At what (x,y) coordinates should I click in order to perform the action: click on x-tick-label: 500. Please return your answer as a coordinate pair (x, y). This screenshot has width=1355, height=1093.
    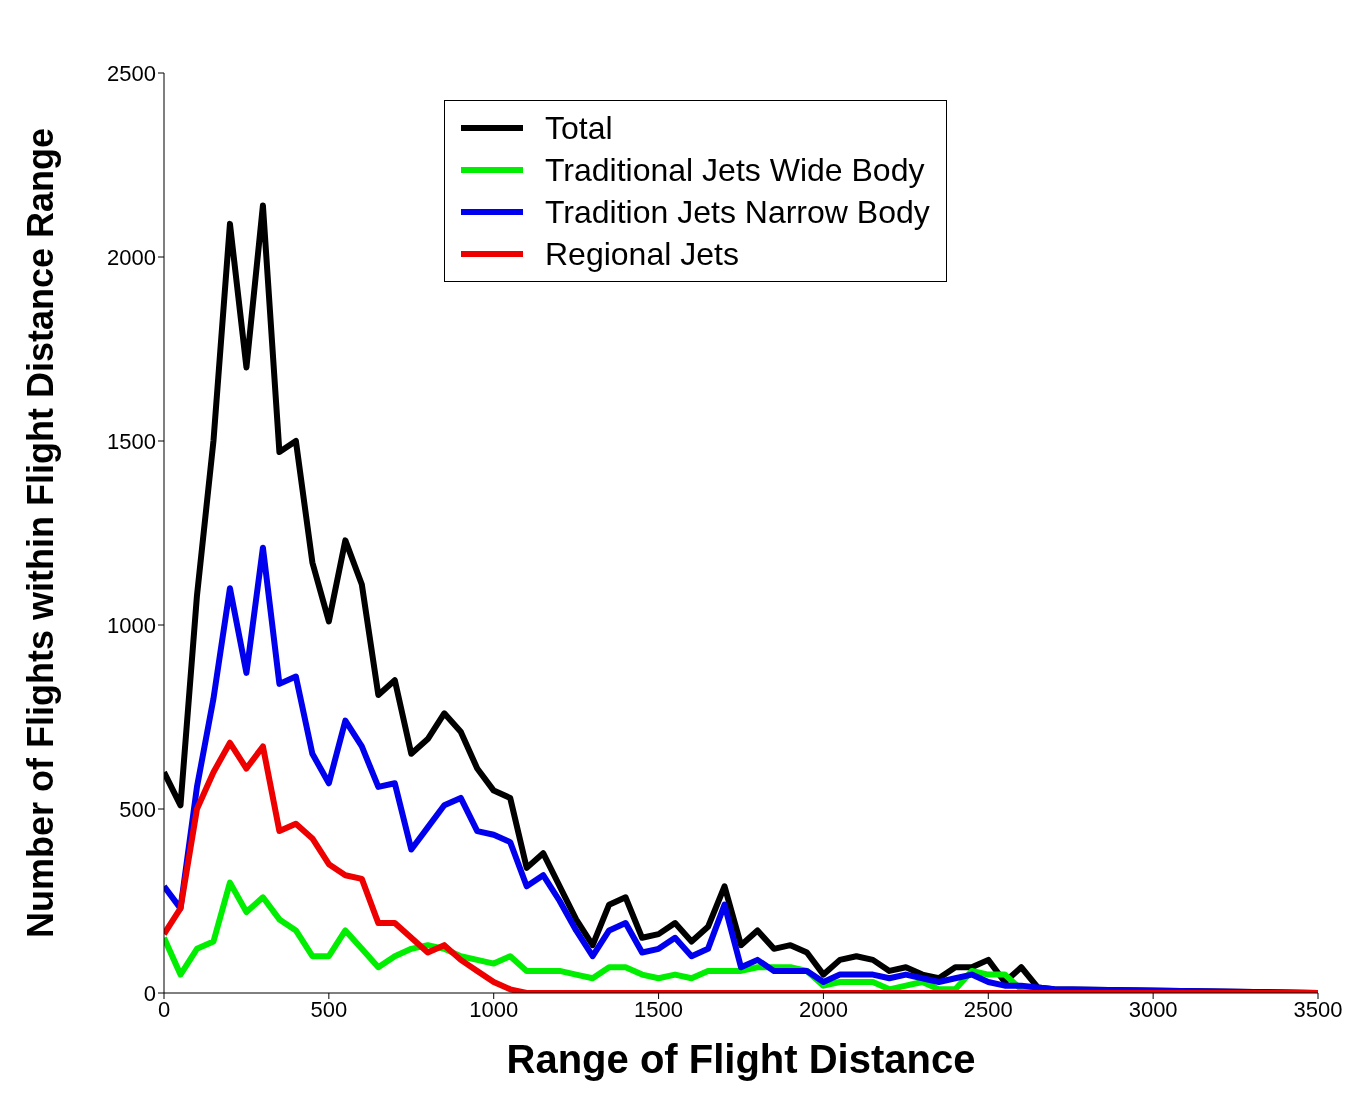
    Looking at the image, I should click on (329, 1009).